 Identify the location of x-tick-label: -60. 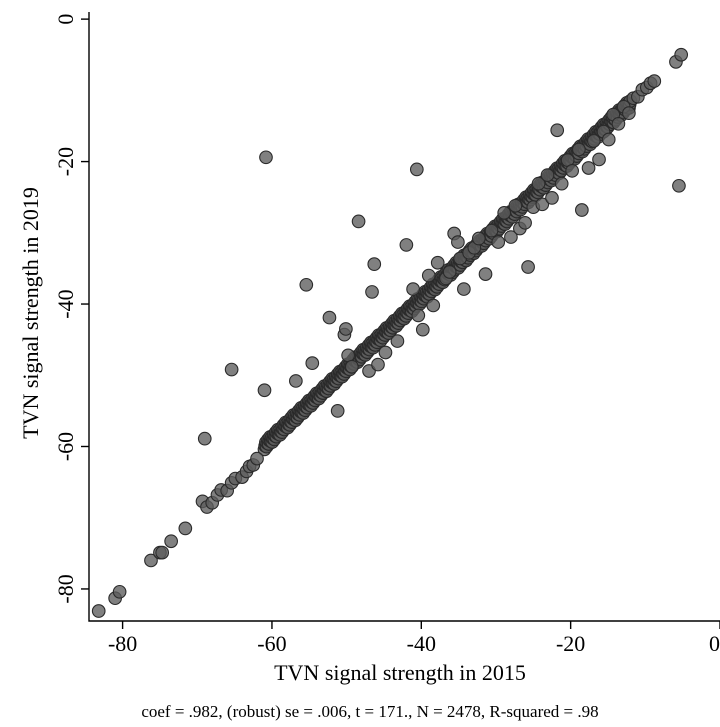
(271, 643).